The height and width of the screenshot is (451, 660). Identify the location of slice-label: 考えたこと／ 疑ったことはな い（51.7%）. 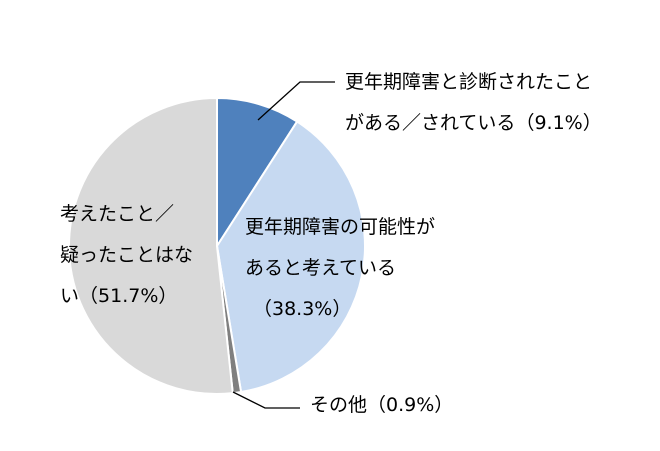
(126, 255).